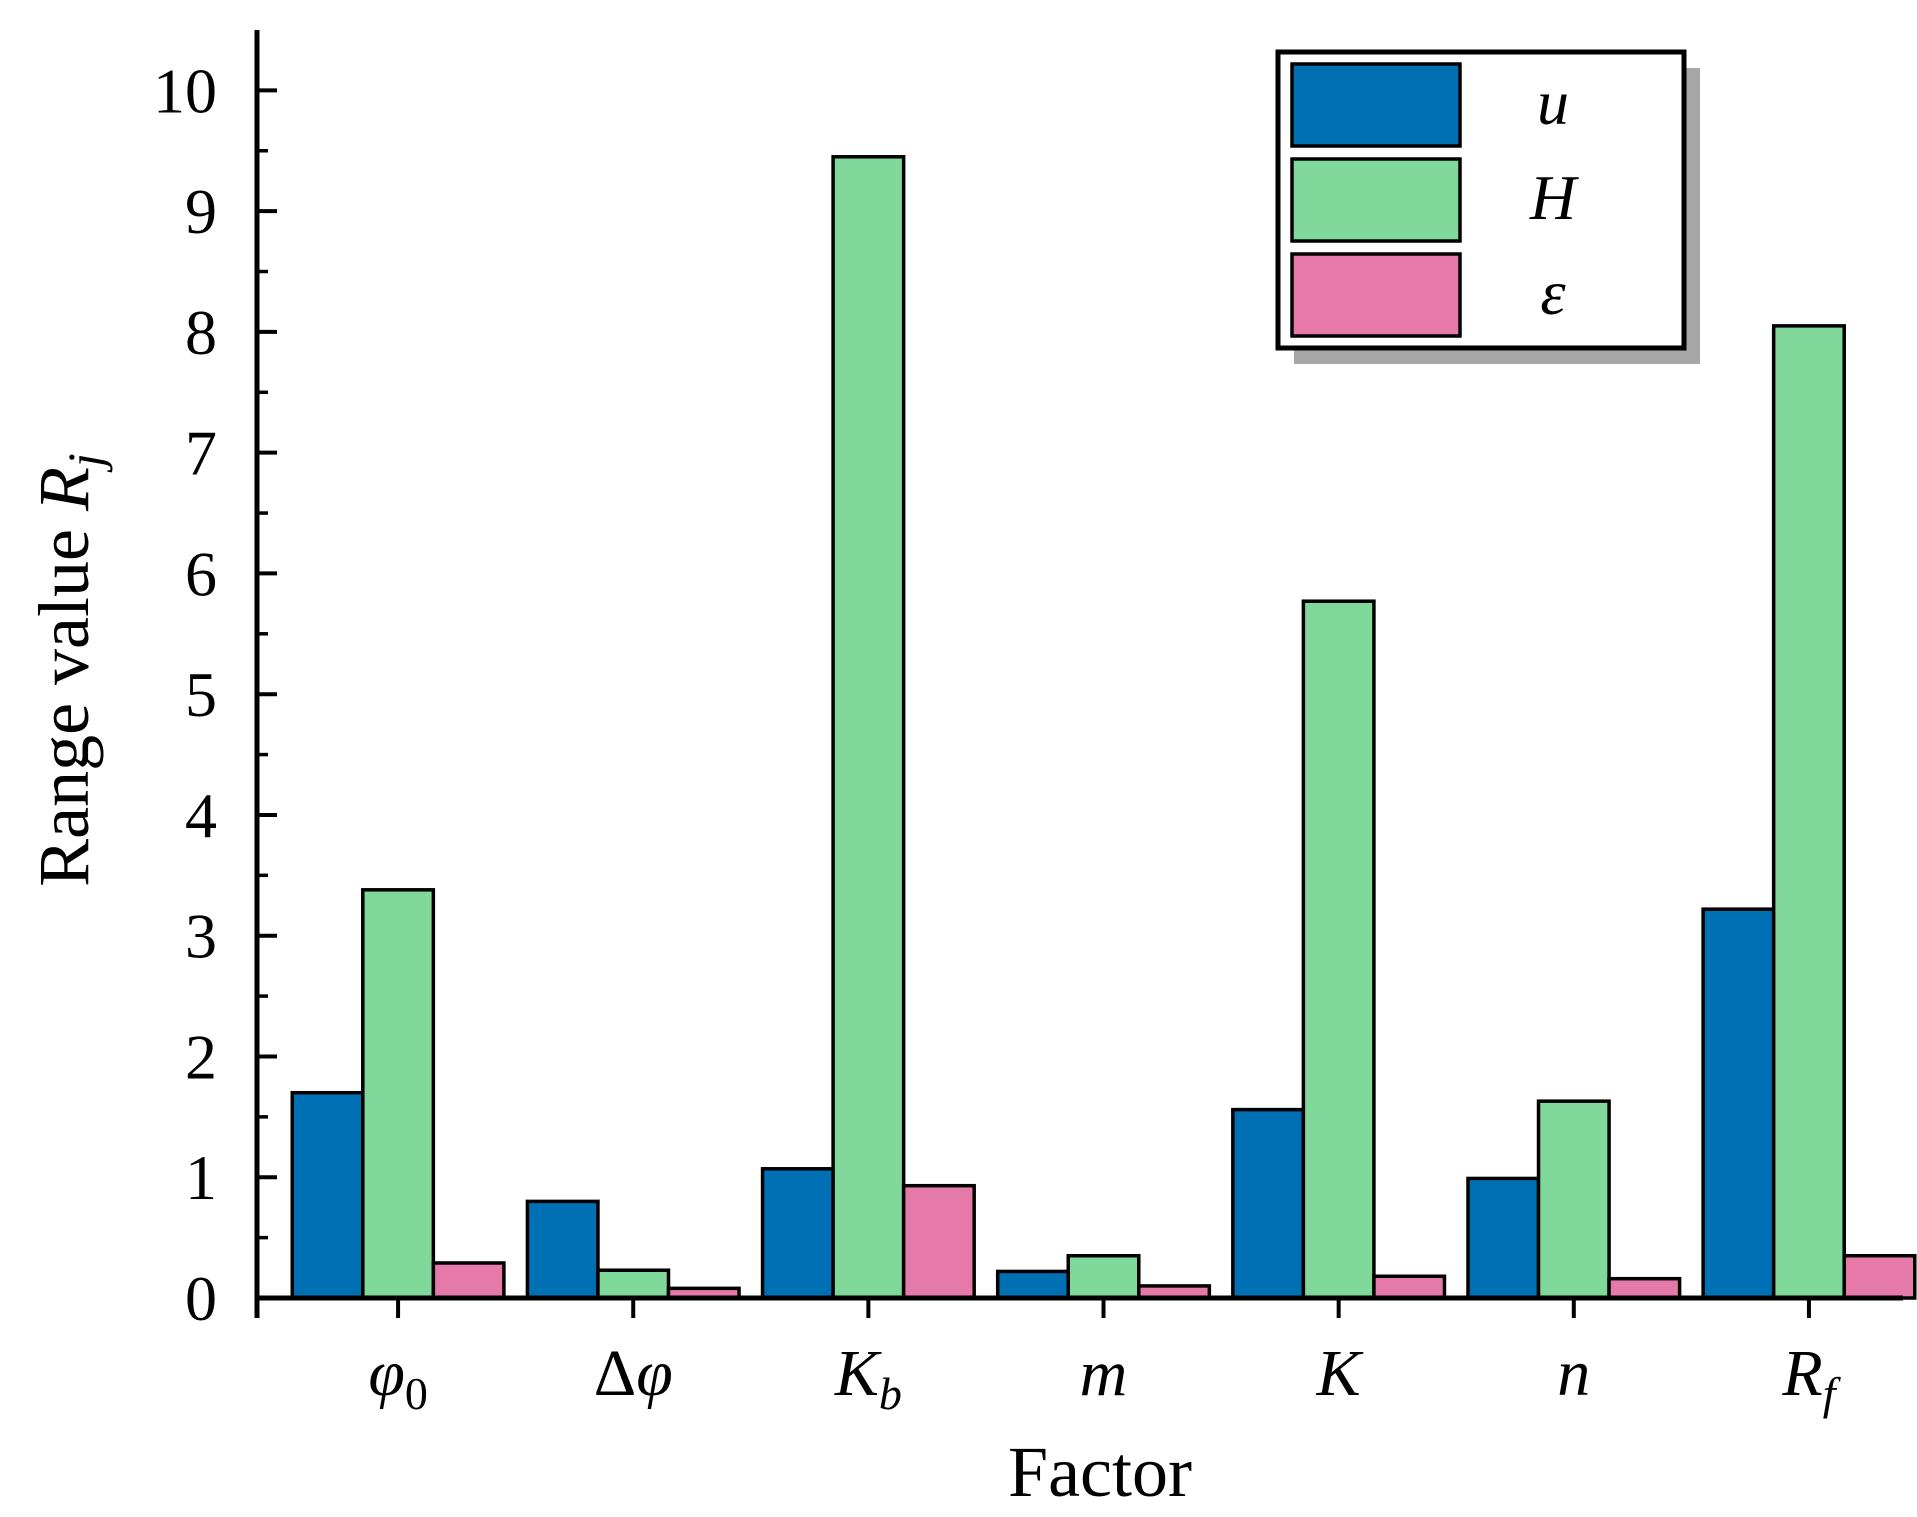  What do you see at coordinates (201, 573) in the screenshot?
I see `y-tick-label: 6` at bounding box center [201, 573].